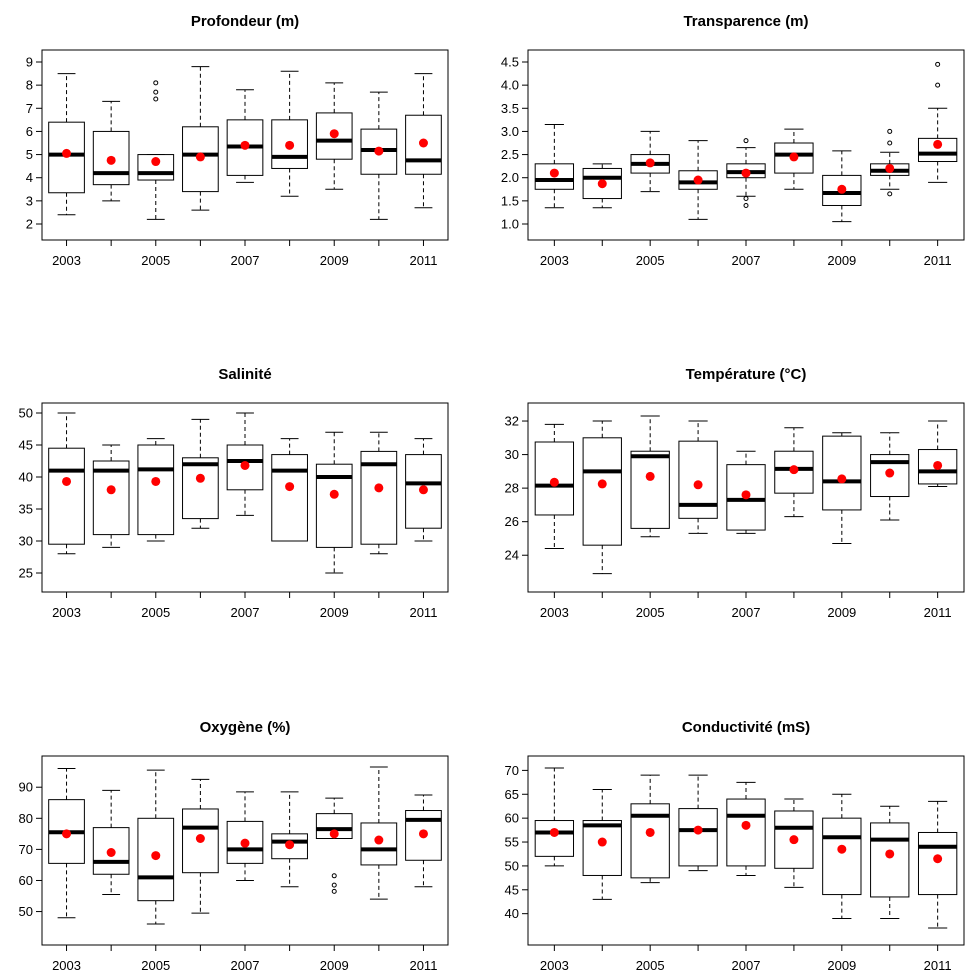 The image size is (973, 972). I want to click on y-tick-label: 80, so click(26, 818).